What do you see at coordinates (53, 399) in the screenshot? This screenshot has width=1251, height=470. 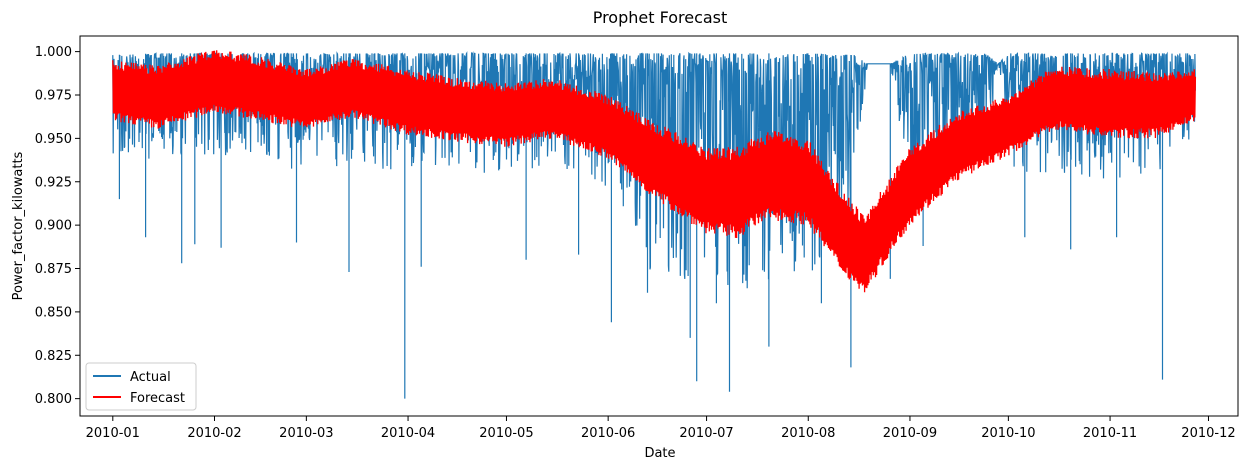 I see `y-tick-label: 0.800` at bounding box center [53, 399].